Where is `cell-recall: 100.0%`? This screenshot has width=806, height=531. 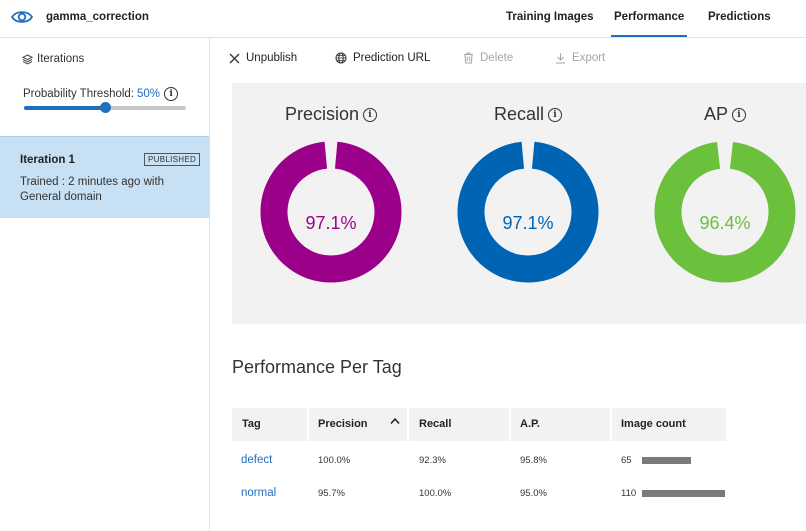 cell-recall: 100.0% is located at coordinates (435, 493).